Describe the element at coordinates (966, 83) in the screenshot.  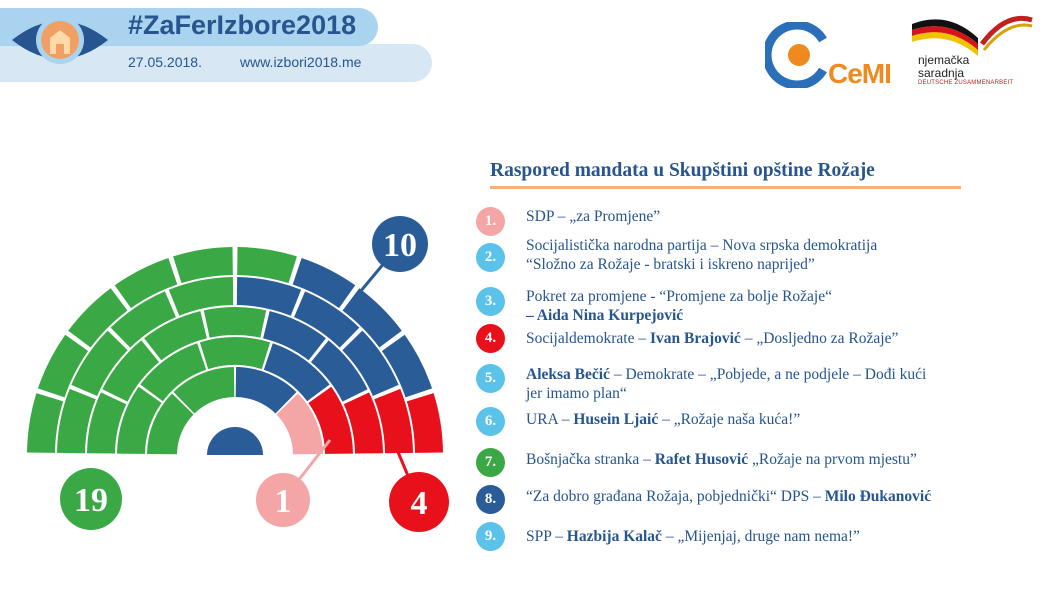
I see `partner-name-line3: DEUTSCHE ZUSAMMENARBEIT` at that location.